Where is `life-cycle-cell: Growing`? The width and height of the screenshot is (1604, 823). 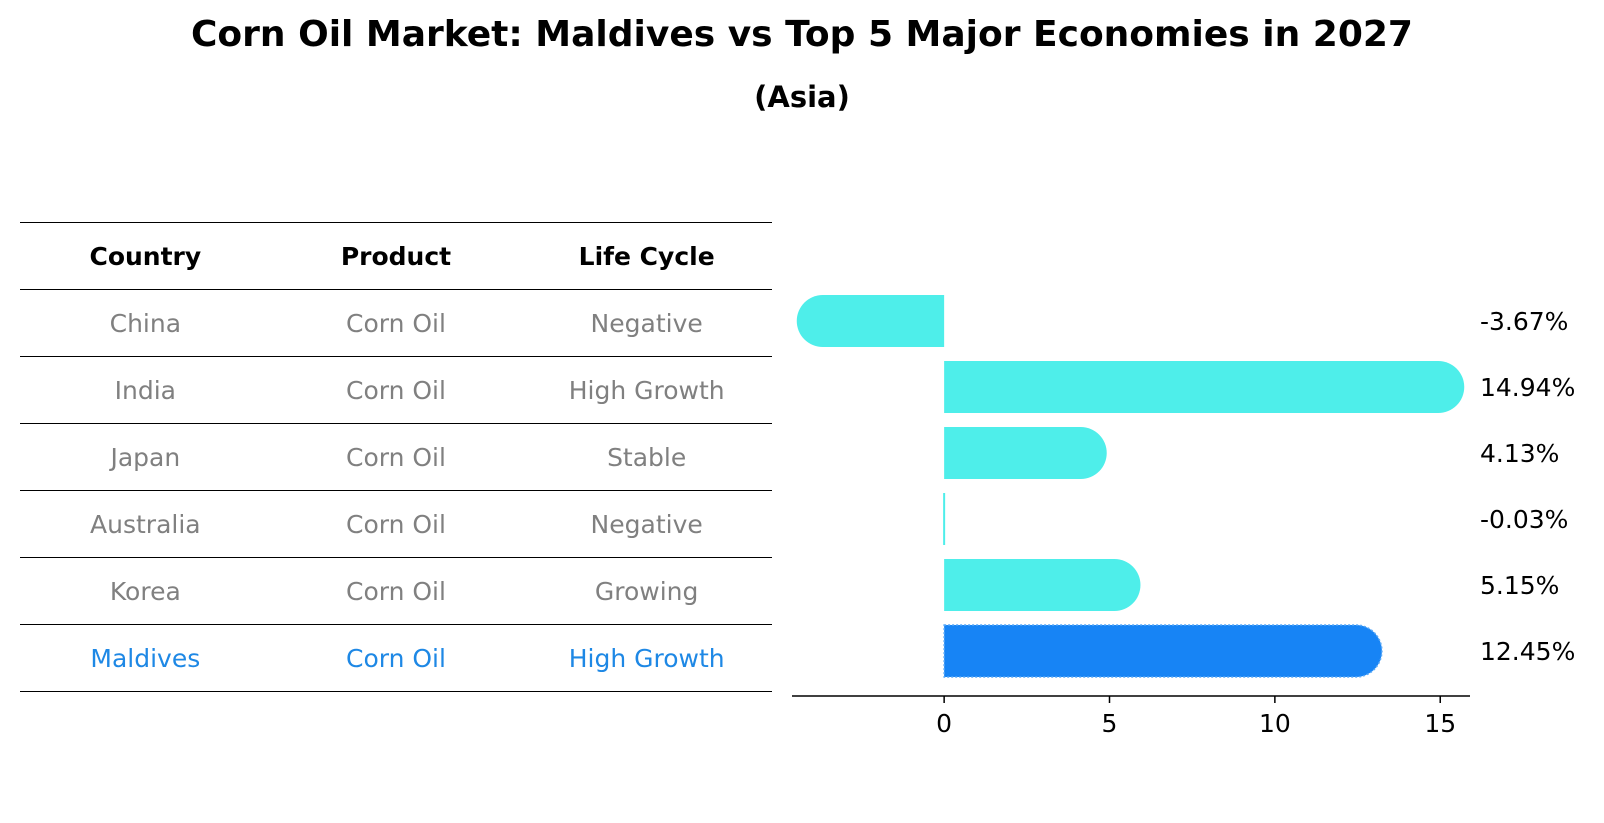 life-cycle-cell: Growing is located at coordinates (646, 591).